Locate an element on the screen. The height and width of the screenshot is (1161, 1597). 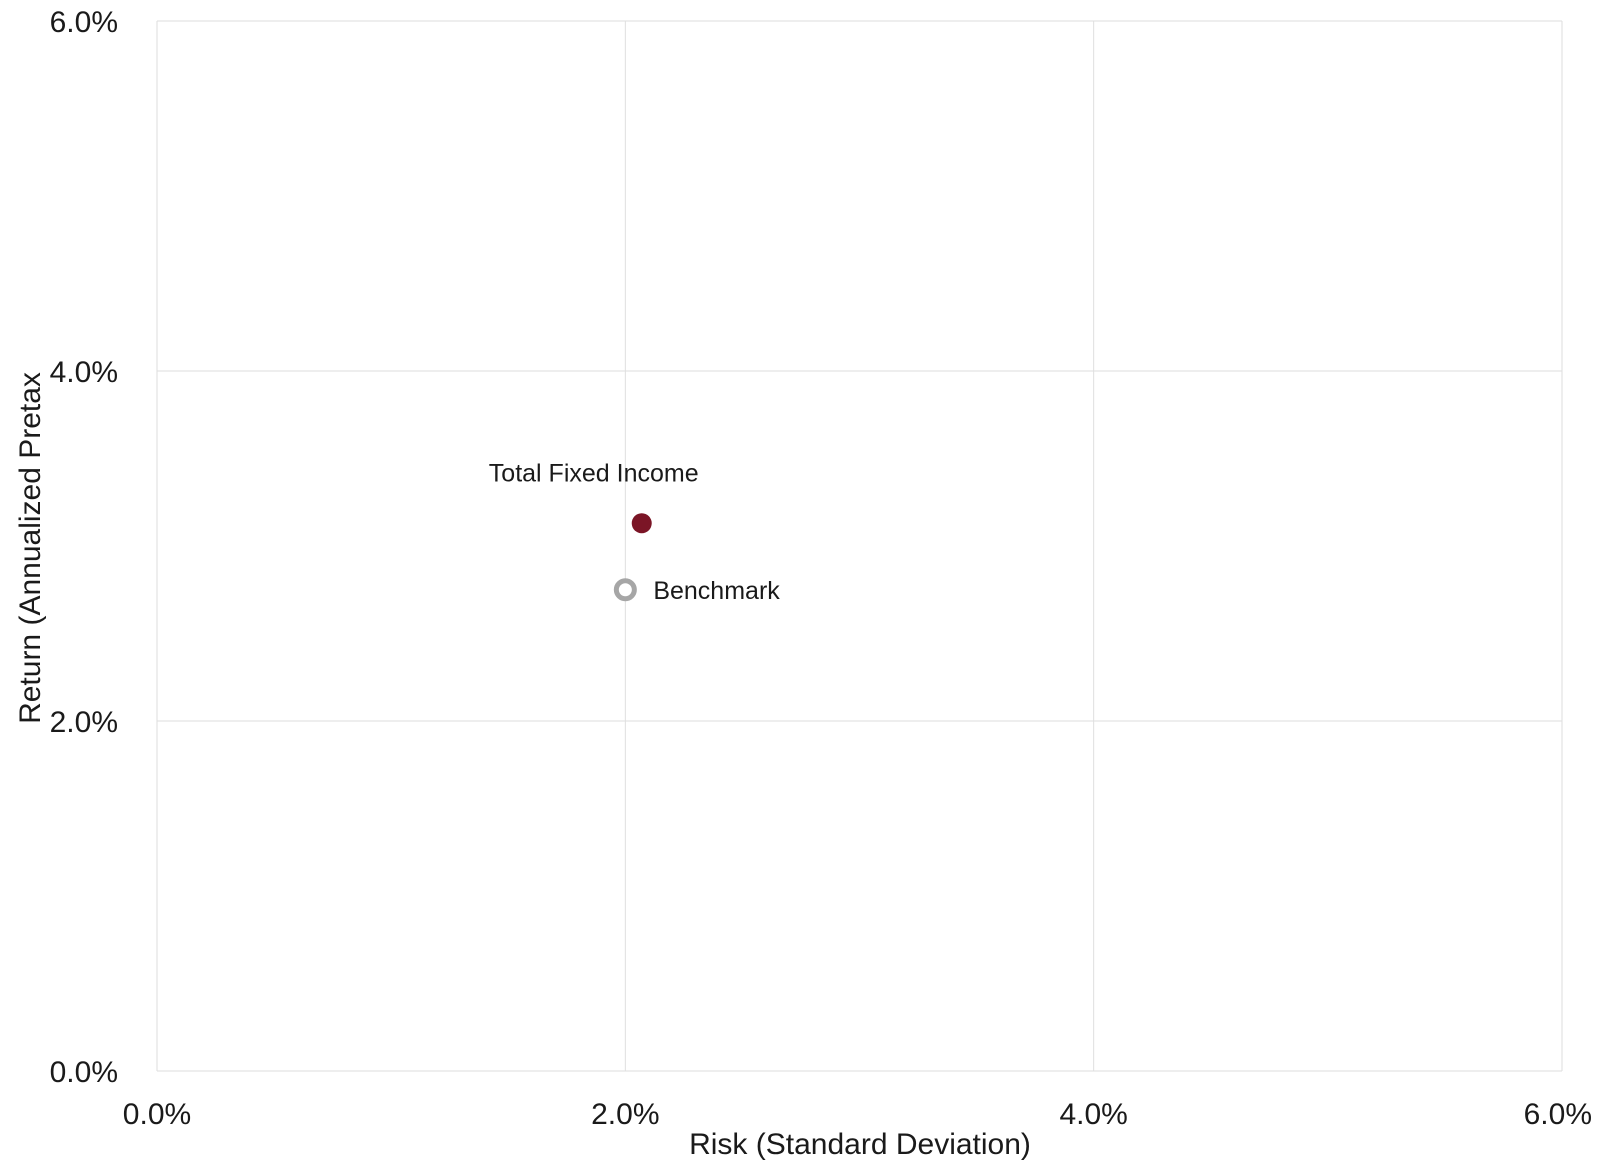
benchmark-marker is located at coordinates (625, 590).